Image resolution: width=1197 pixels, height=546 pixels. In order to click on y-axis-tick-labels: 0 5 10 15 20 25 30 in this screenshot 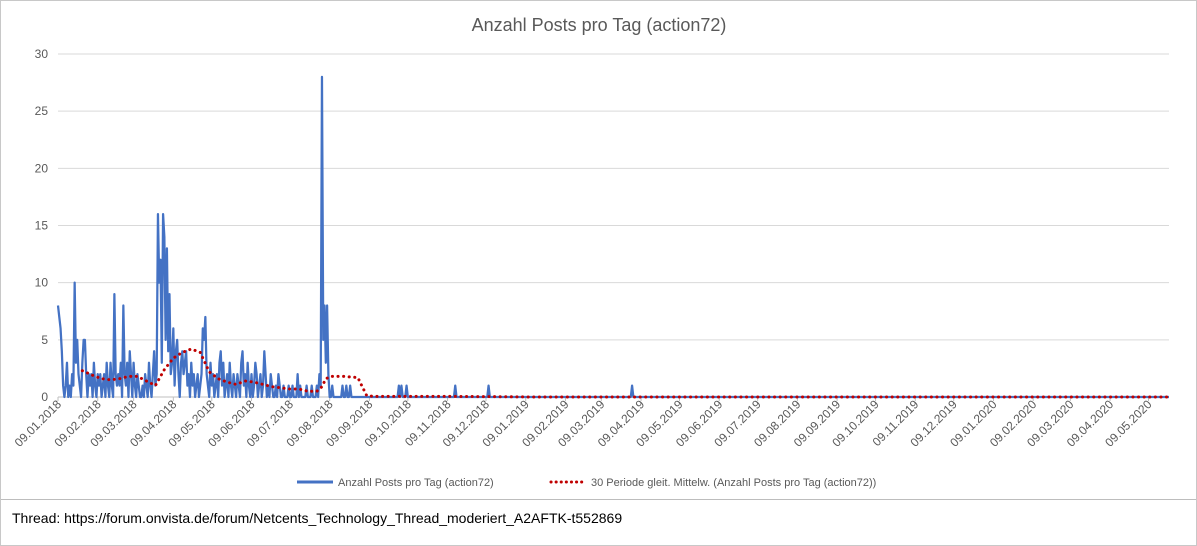, I will do `click(42, 225)`.